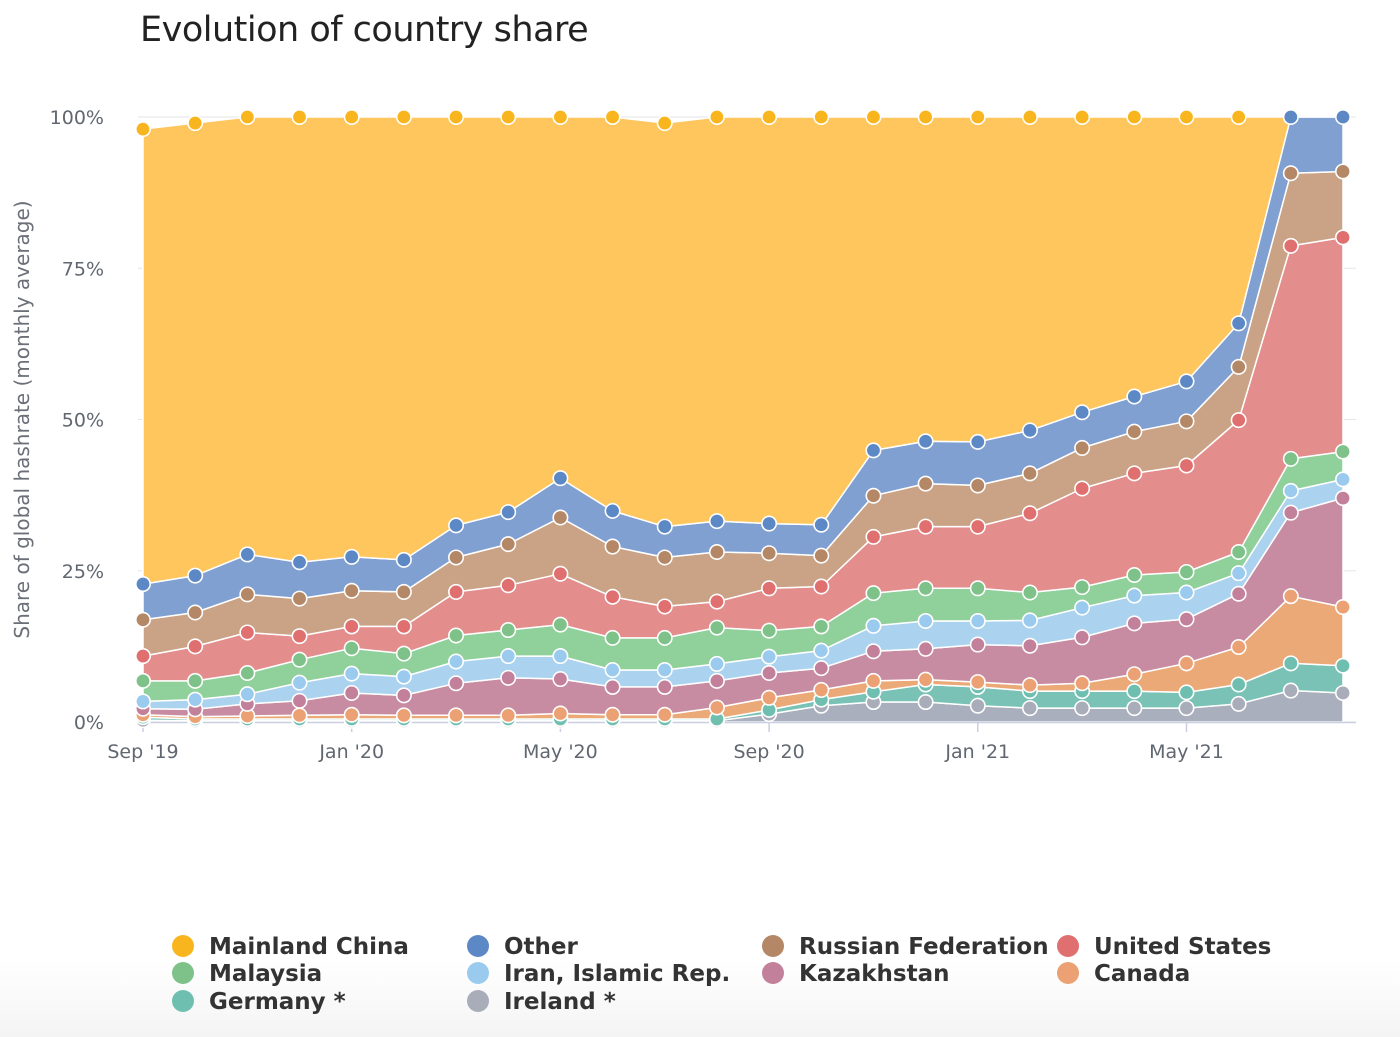  I want to click on legend-marker-ireland, so click(478, 1001).